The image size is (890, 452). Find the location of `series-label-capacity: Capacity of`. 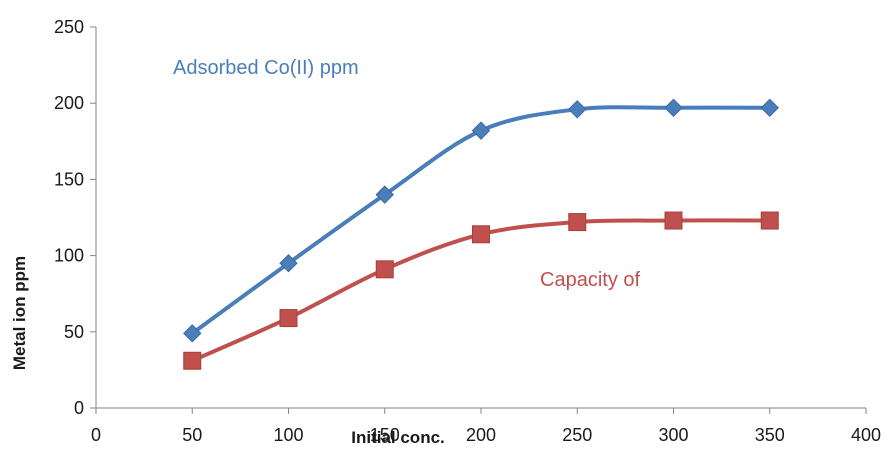

series-label-capacity: Capacity of is located at coordinates (590, 280).